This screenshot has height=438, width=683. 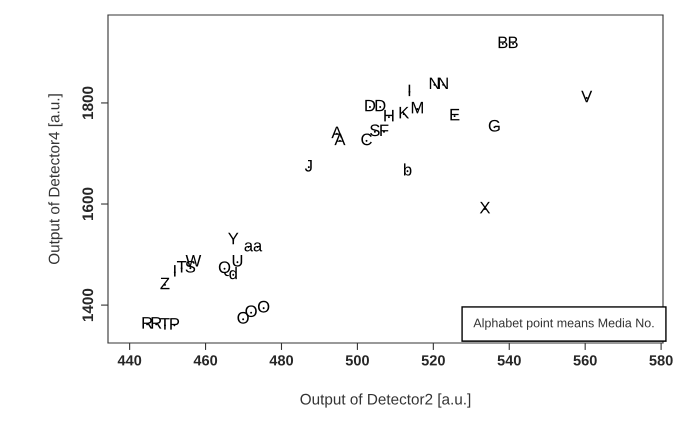 I want to click on data-label: b, so click(x=408, y=169).